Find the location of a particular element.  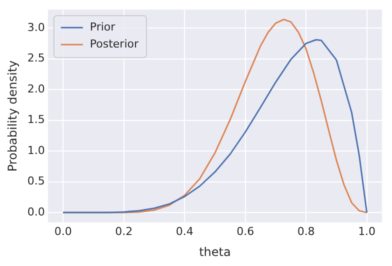

x-axis-title: theta is located at coordinates (215, 251).